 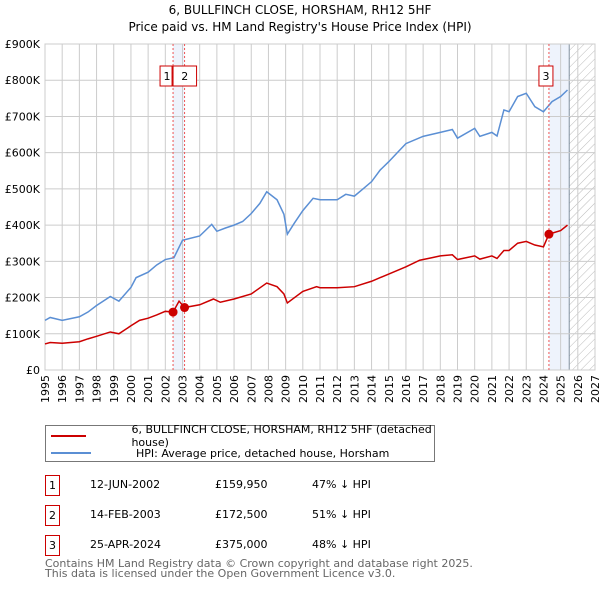 What do you see at coordinates (300, 10) in the screenshot?
I see `chart-title: 6, BULLFINCH CLOSE, HORSHAM, RH12 5HF` at bounding box center [300, 10].